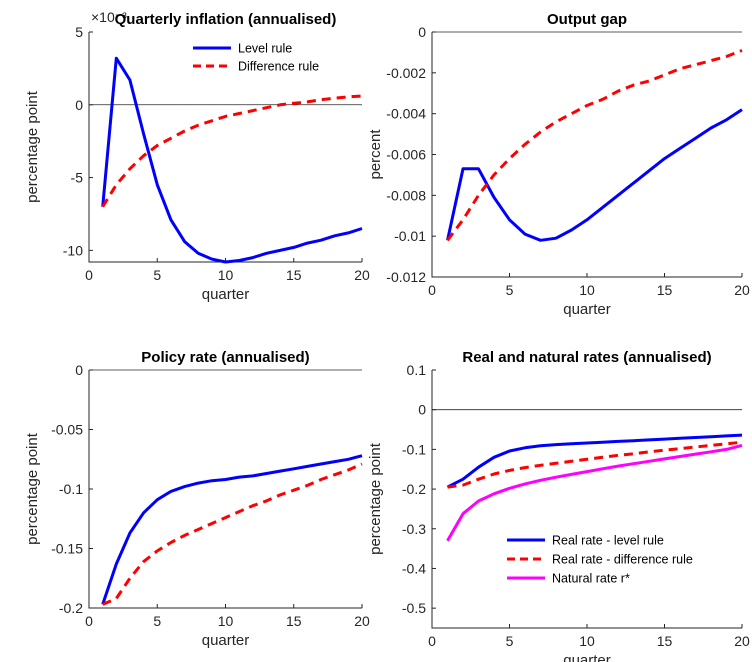 The height and width of the screenshot is (662, 752). What do you see at coordinates (256, 58) in the screenshot?
I see `legend: Level rule Difference rule` at bounding box center [256, 58].